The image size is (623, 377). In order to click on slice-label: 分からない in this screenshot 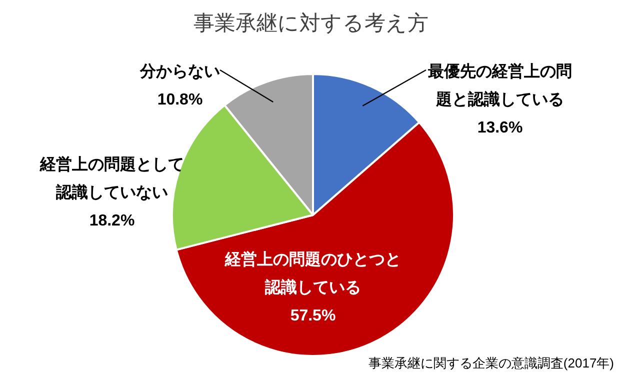, I will do `click(179, 71)`.